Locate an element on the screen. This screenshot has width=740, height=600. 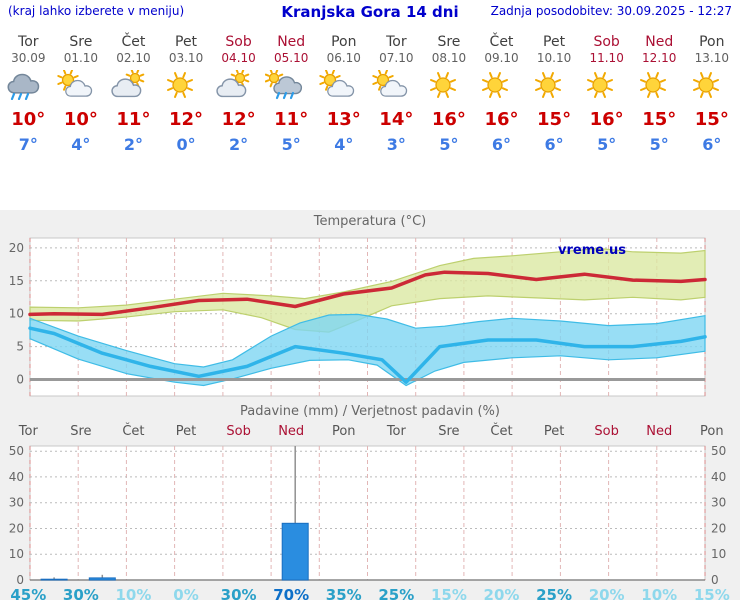
forecast-day-14: Pon 13.10 15° 6° is located at coordinates (712, 105).